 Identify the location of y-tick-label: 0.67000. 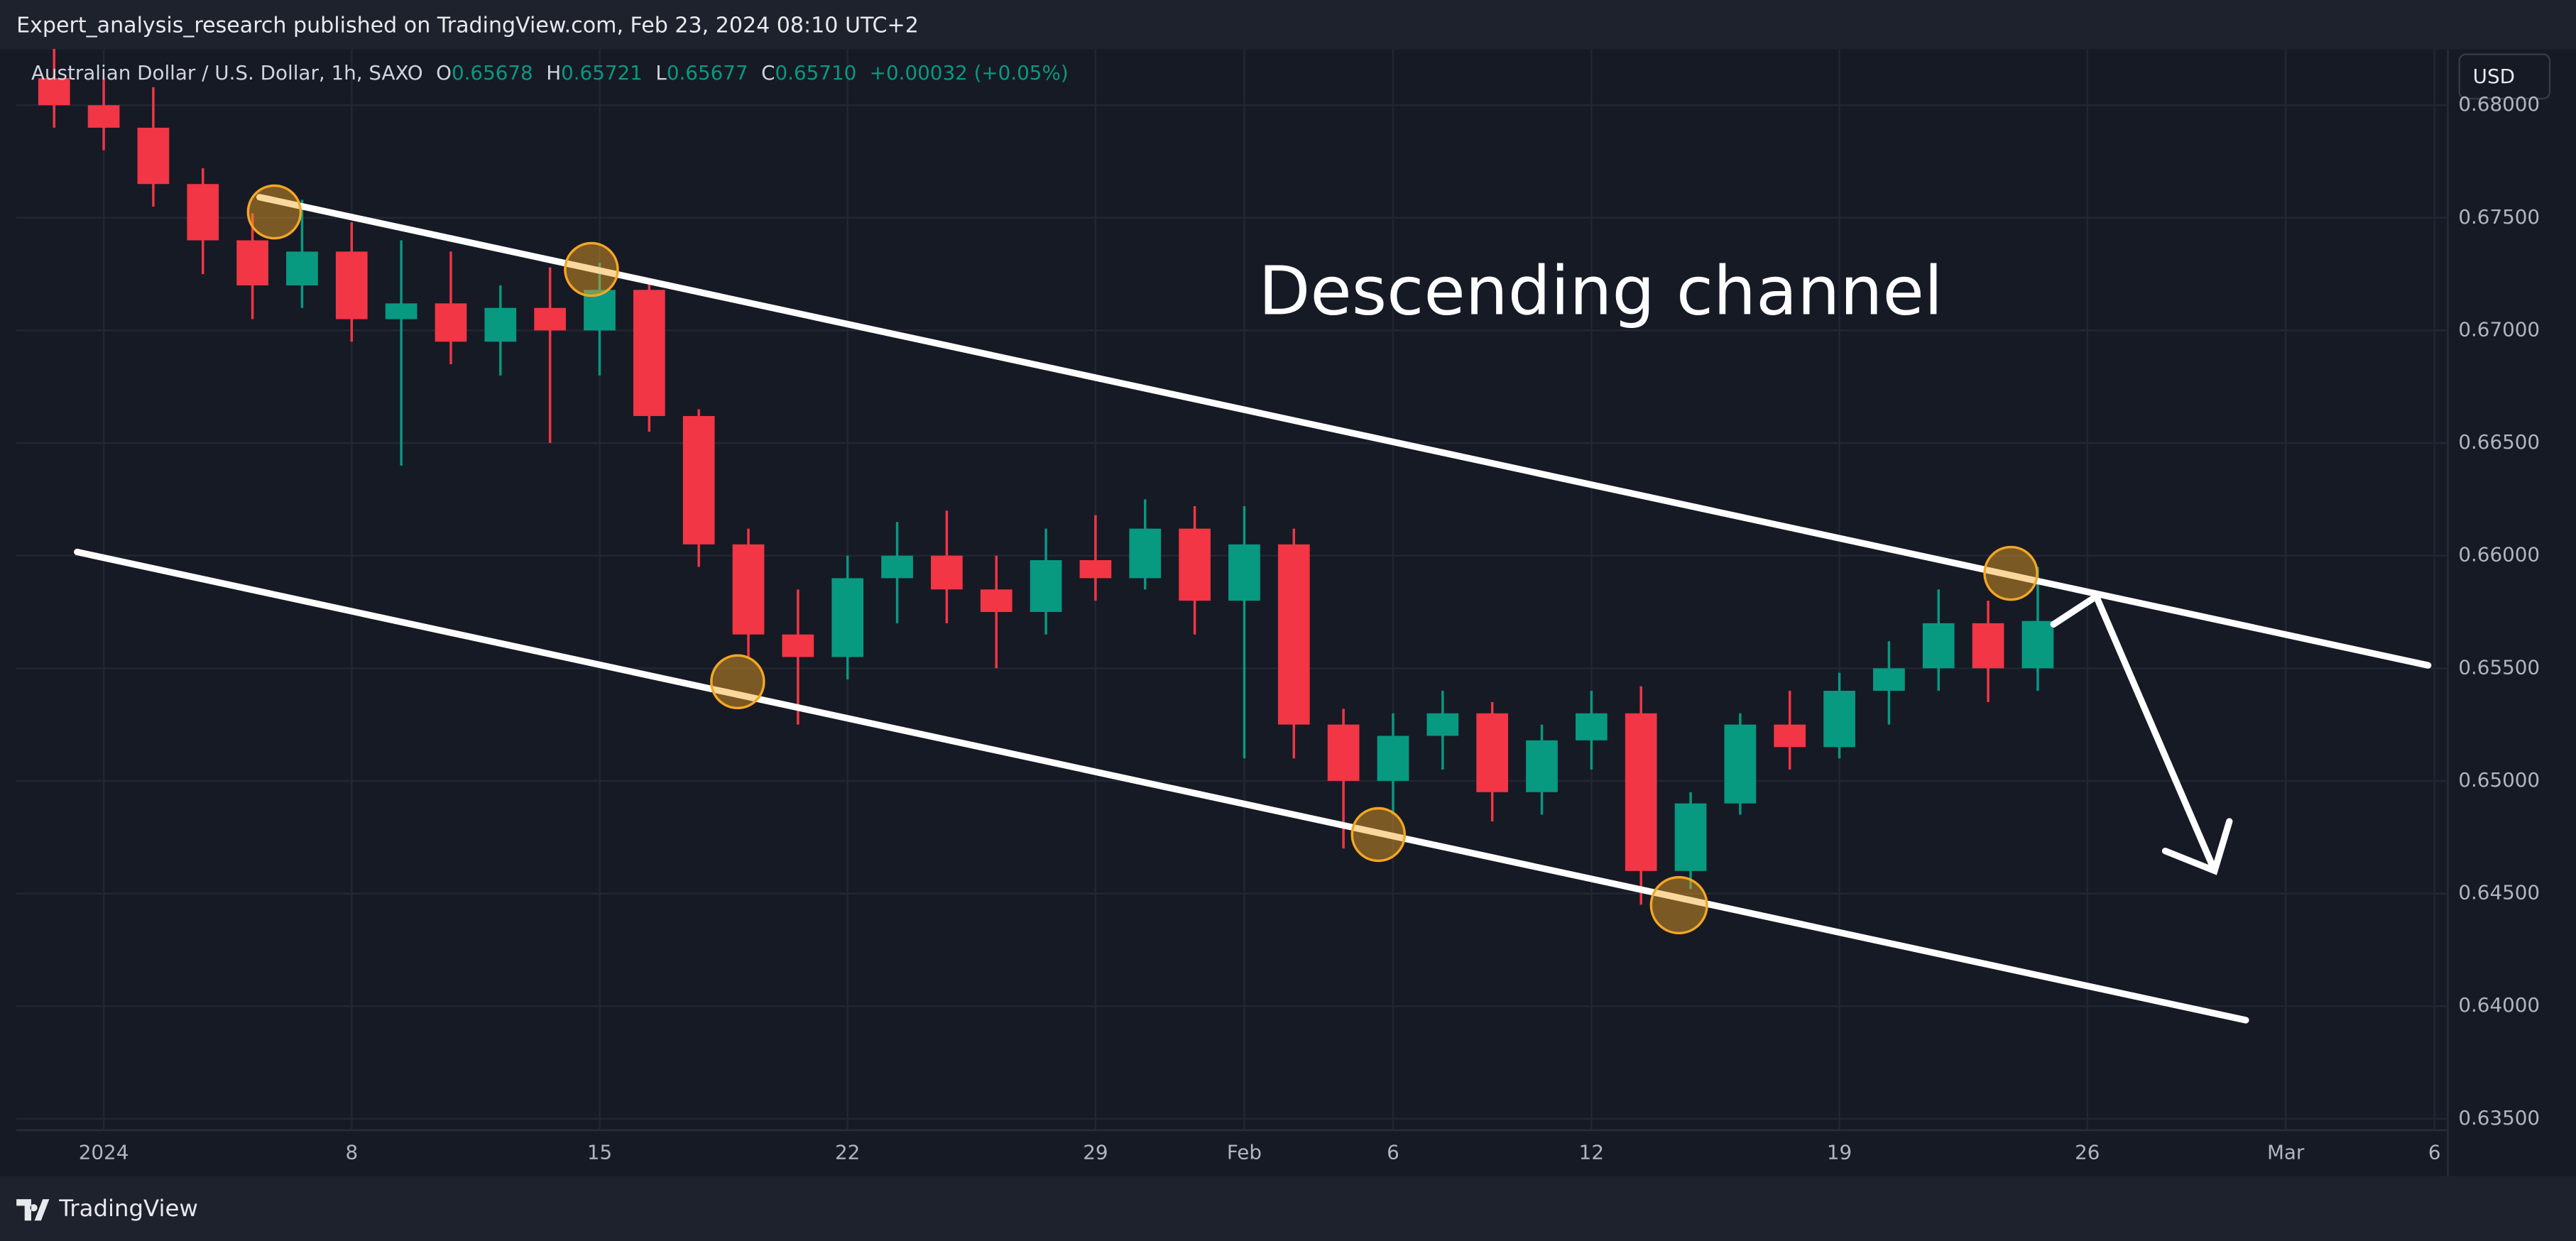
(2499, 329).